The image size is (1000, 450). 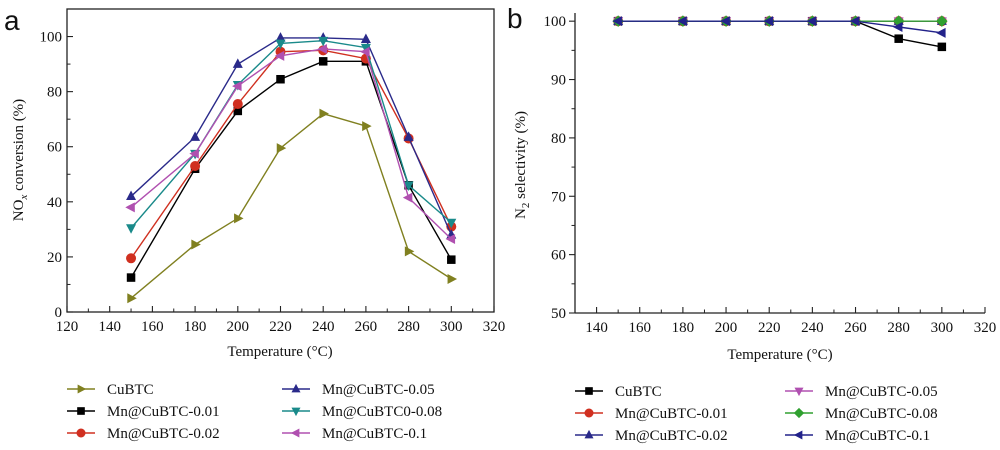 What do you see at coordinates (67, 327) in the screenshot?
I see `x-tick-label: 120` at bounding box center [67, 327].